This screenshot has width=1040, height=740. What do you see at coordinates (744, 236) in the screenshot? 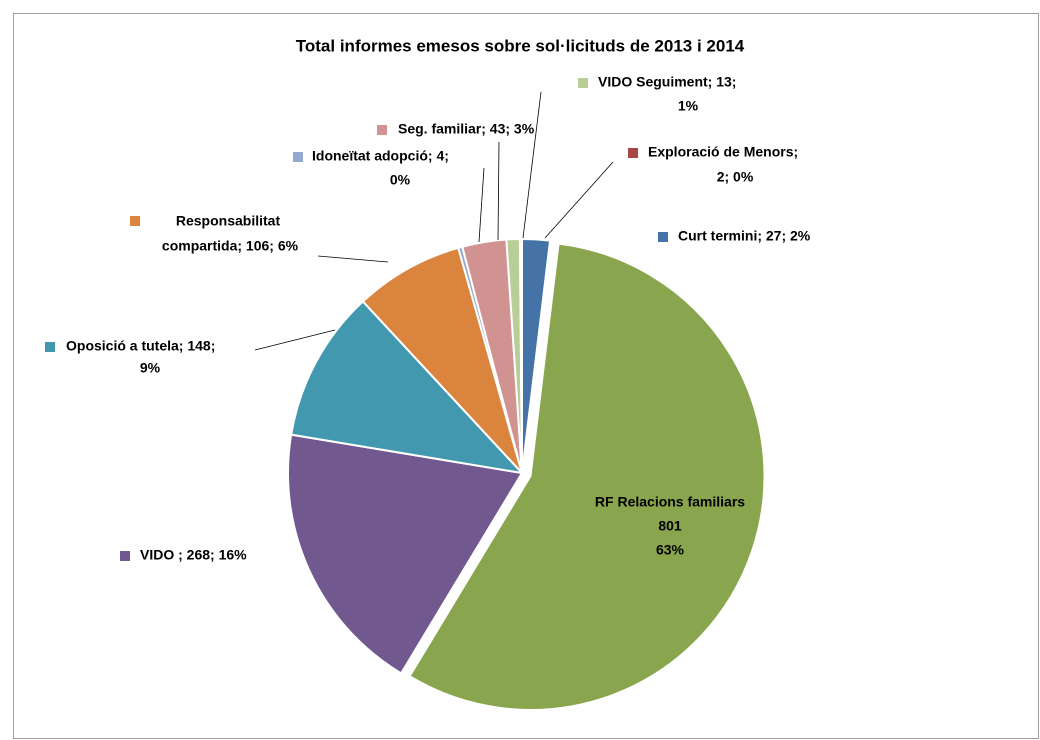
I see `data-label: Curt termini; 27; 2%` at bounding box center [744, 236].